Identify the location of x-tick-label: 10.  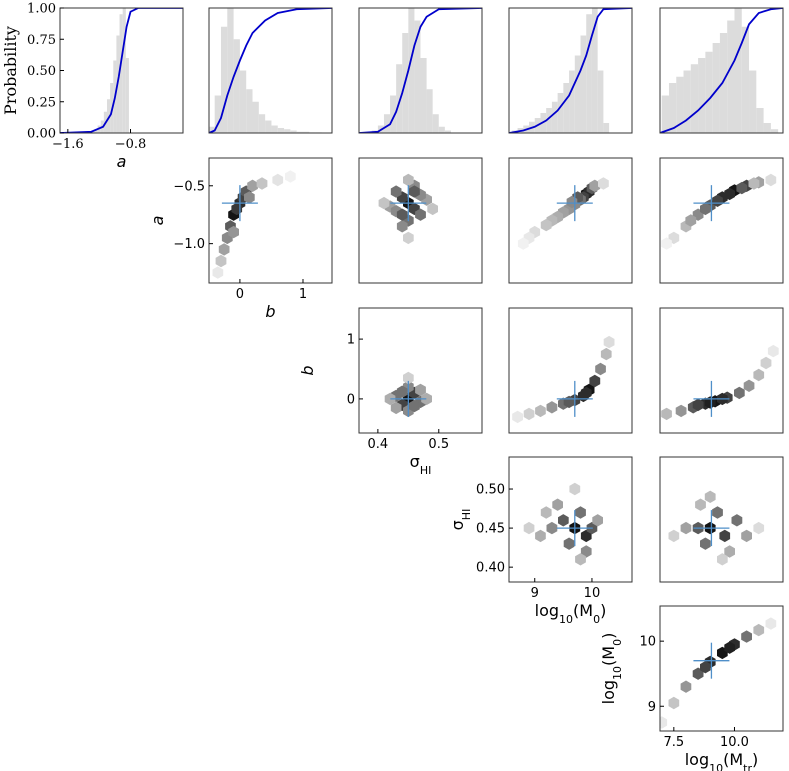
(592, 593).